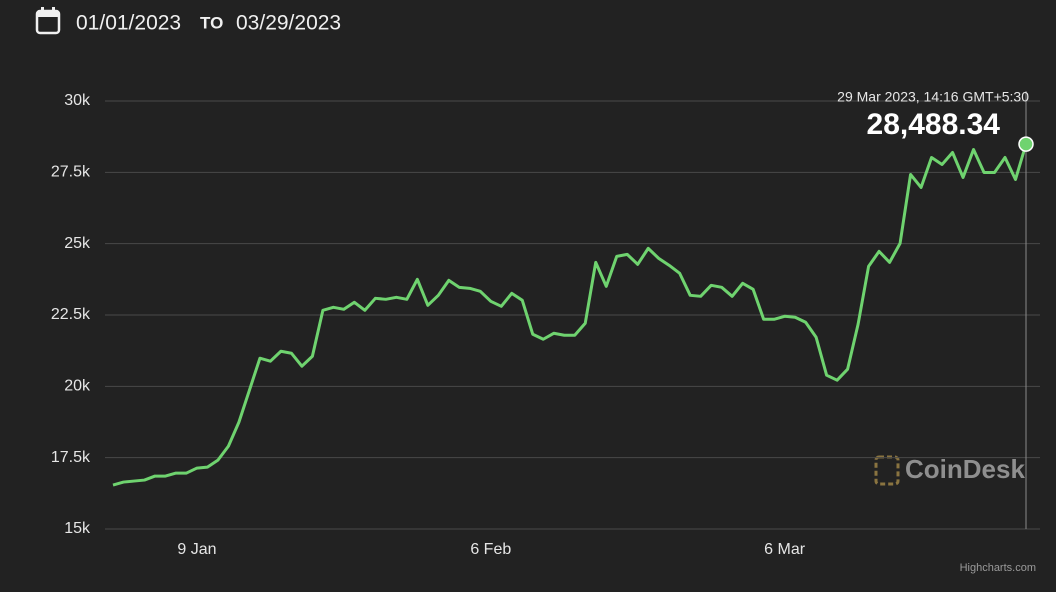  I want to click on x-tick-label: 9 Jan, so click(196, 549).